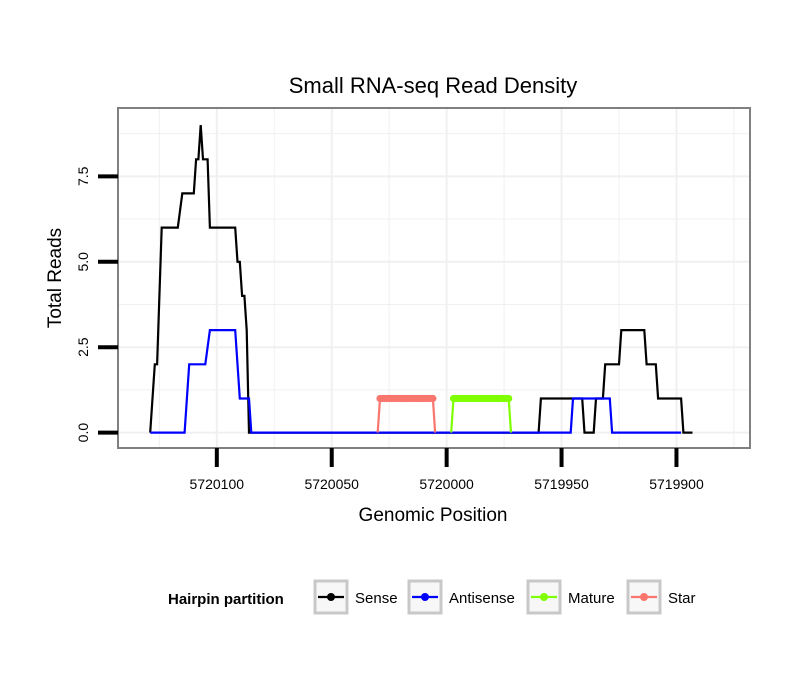 The image size is (810, 690). I want to click on x-tick-label: 5719950, so click(561, 484).